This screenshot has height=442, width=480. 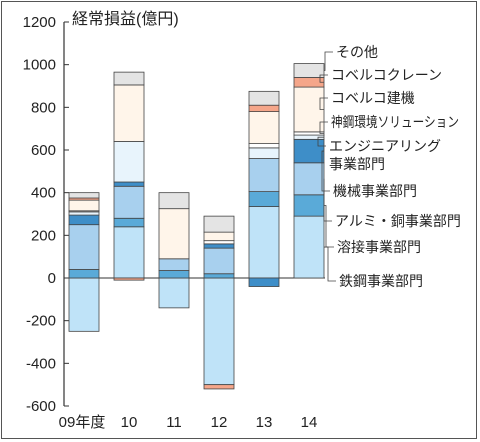 I want to click on legend-label: アルミ・銅事業部門, so click(x=398, y=221).